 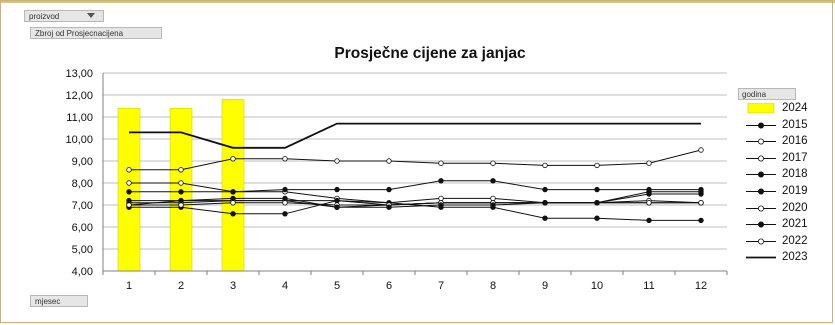 I want to click on legend: 2024 2015 2016 2017 2018 2019 2020 2021 2022 2023, so click(x=783, y=183).